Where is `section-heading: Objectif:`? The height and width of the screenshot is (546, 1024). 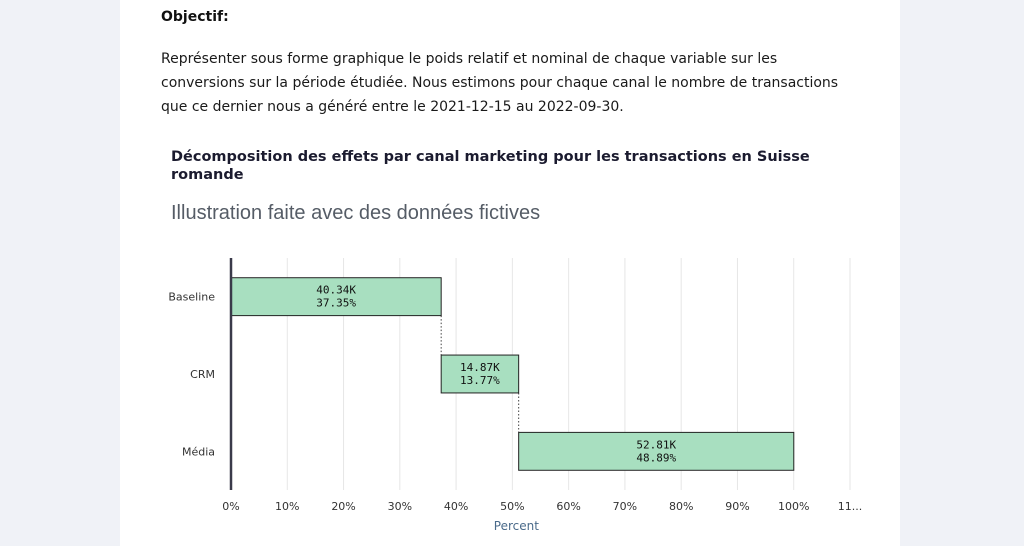
section-heading: Objectif: is located at coordinates (195, 17).